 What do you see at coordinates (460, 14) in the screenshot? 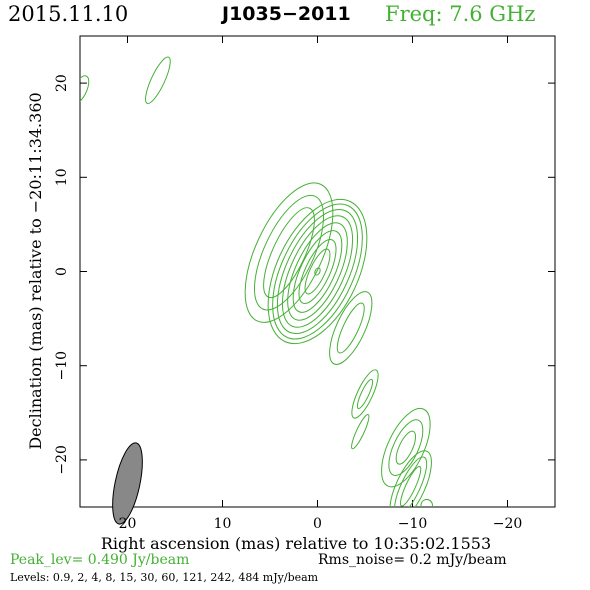
I see `frequency-label: Freq: 7.6 GHz` at bounding box center [460, 14].